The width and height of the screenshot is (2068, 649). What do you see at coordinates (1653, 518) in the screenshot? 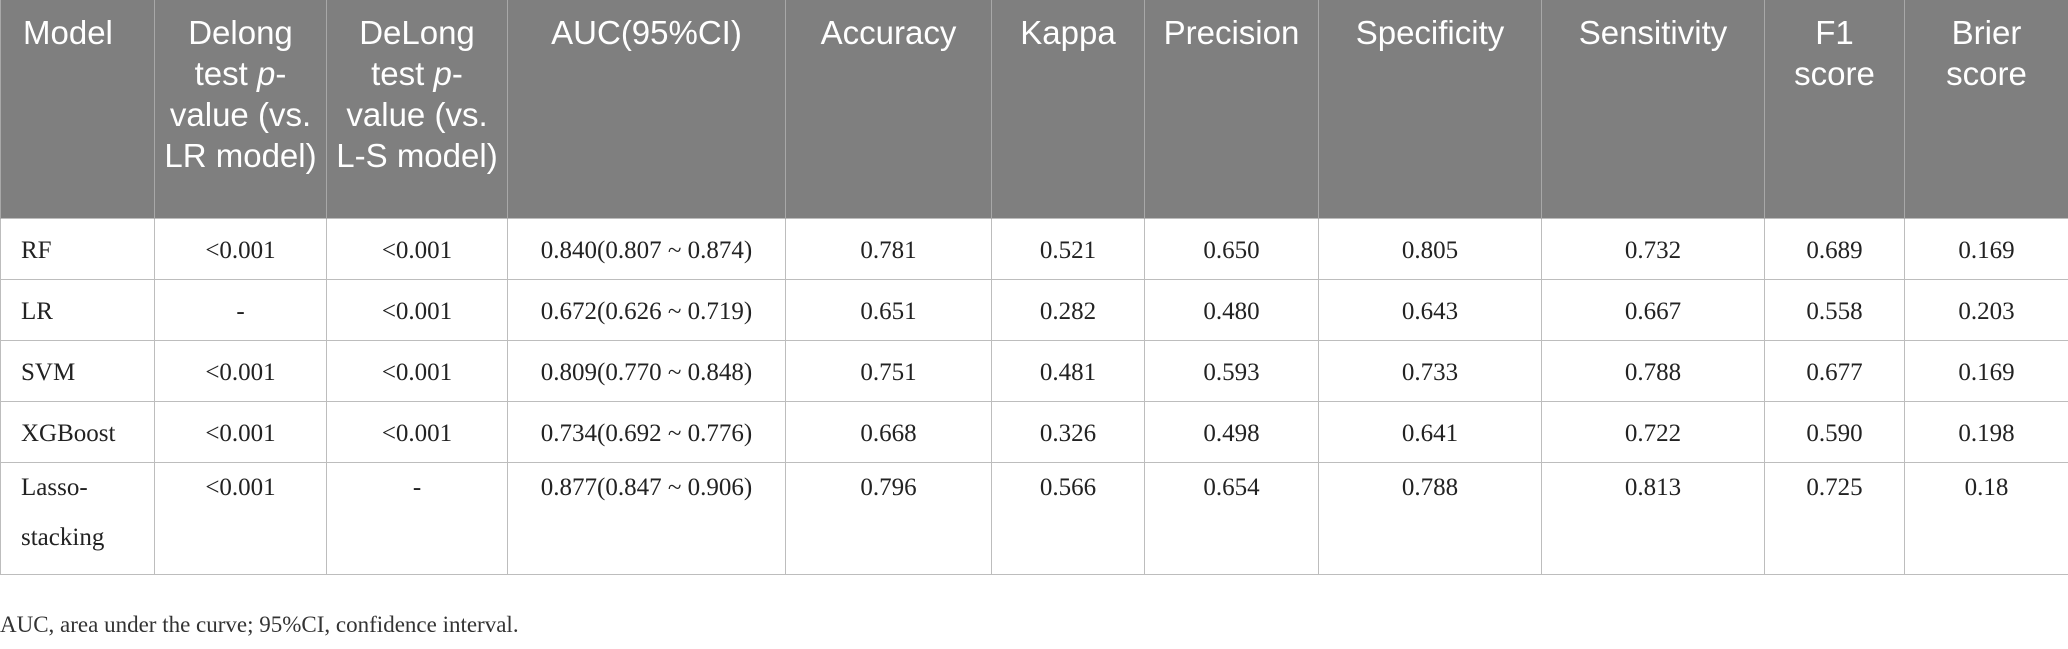
I see `cell-sensitivity: 0.813` at bounding box center [1653, 518].